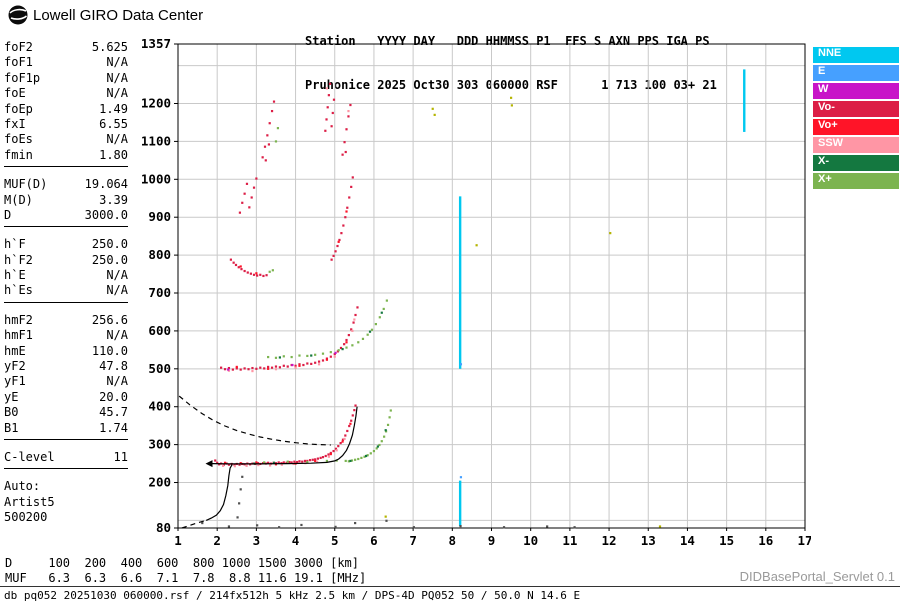  Describe the element at coordinates (109, 350) in the screenshot. I see `param-value: 110.0` at that location.